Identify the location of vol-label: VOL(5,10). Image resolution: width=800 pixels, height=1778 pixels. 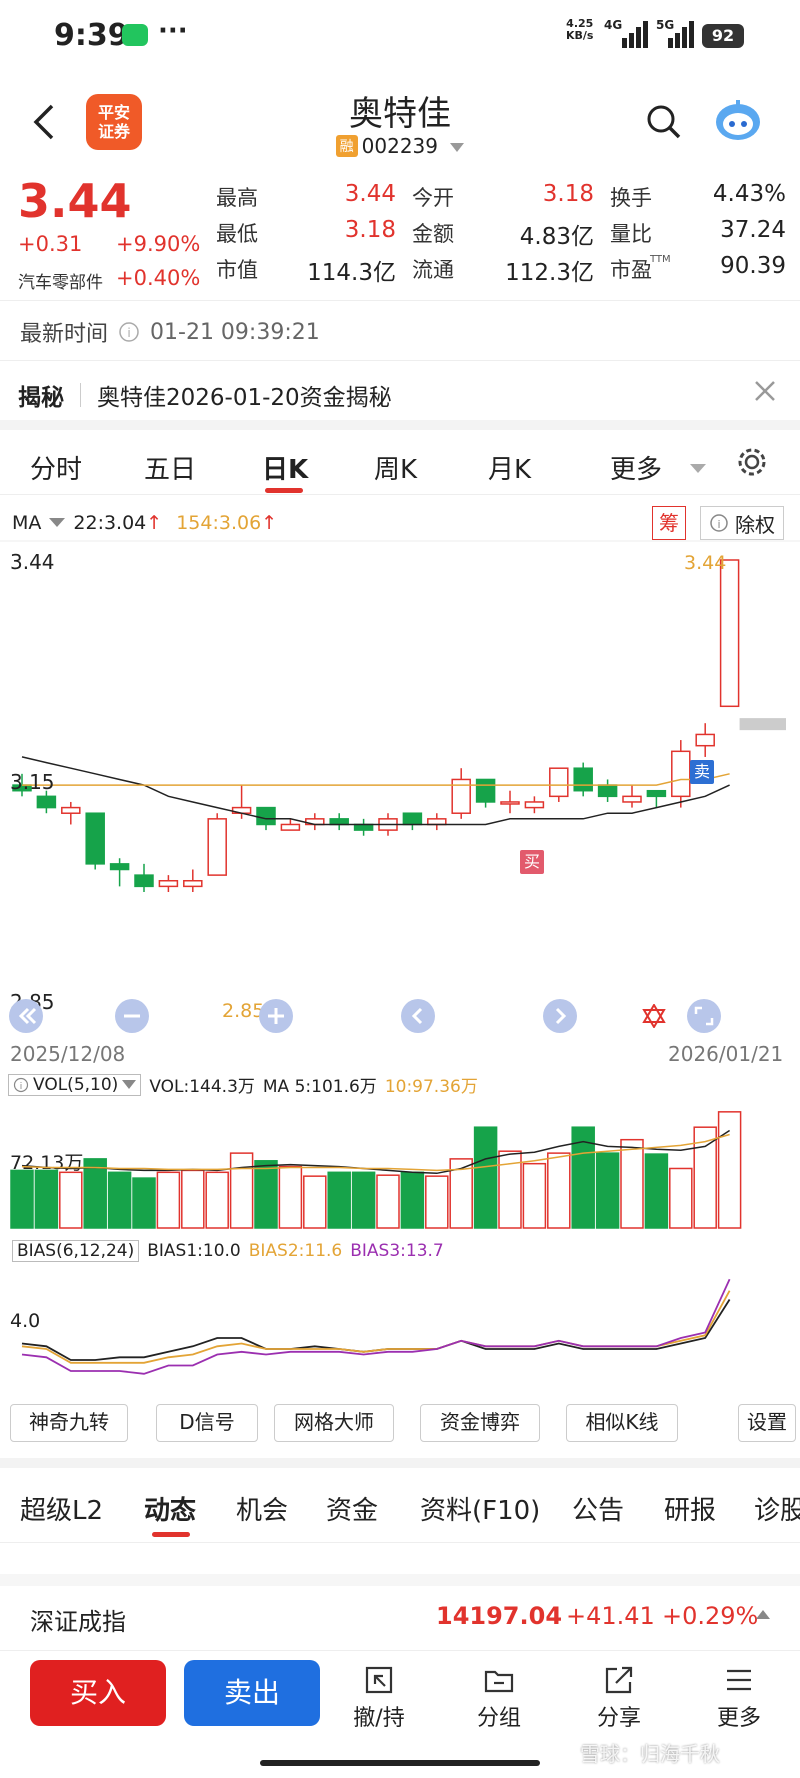
(76, 1084).